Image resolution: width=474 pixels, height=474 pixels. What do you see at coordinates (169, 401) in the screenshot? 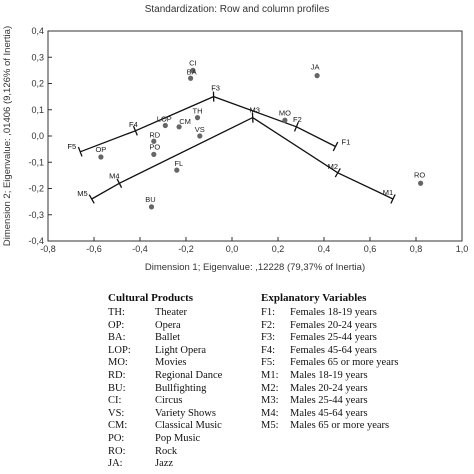
I see `legend-description: Circus` at bounding box center [169, 401].